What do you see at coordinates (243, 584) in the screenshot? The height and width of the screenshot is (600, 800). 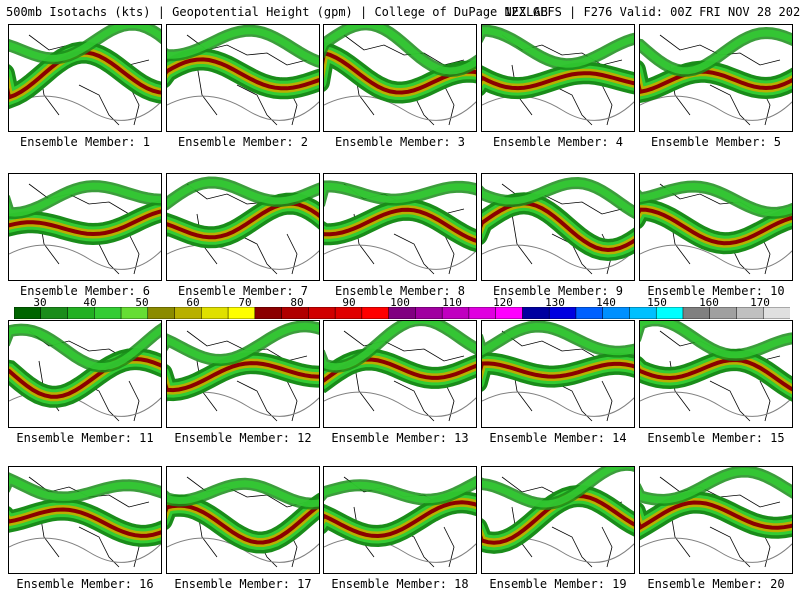 I see `ensemble-member-label: Ensemble Member: 17` at bounding box center [243, 584].